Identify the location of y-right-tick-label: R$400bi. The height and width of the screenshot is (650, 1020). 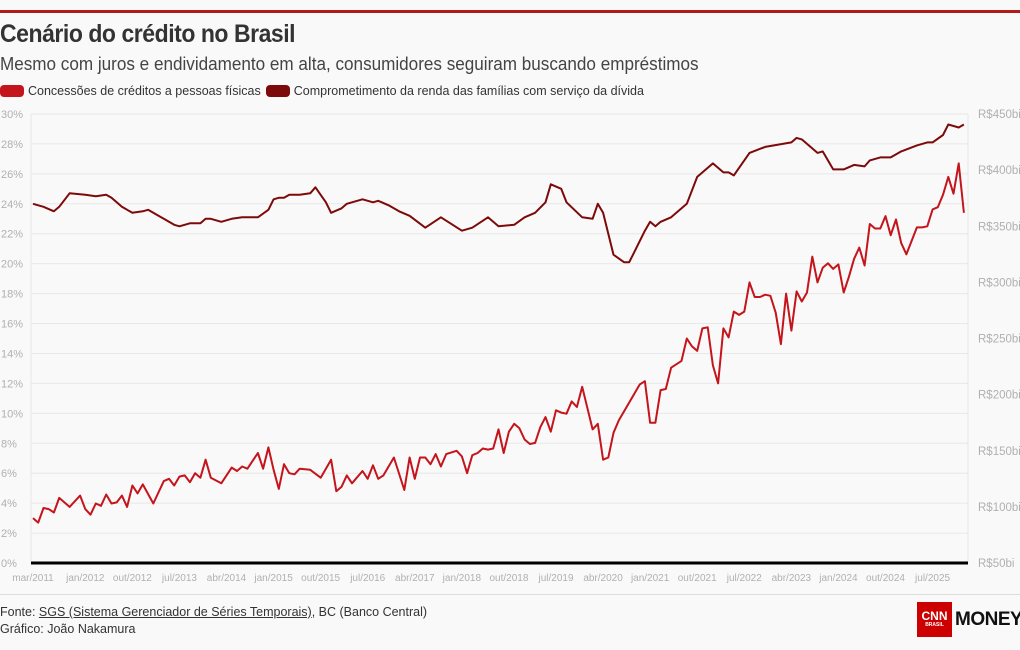
(999, 171).